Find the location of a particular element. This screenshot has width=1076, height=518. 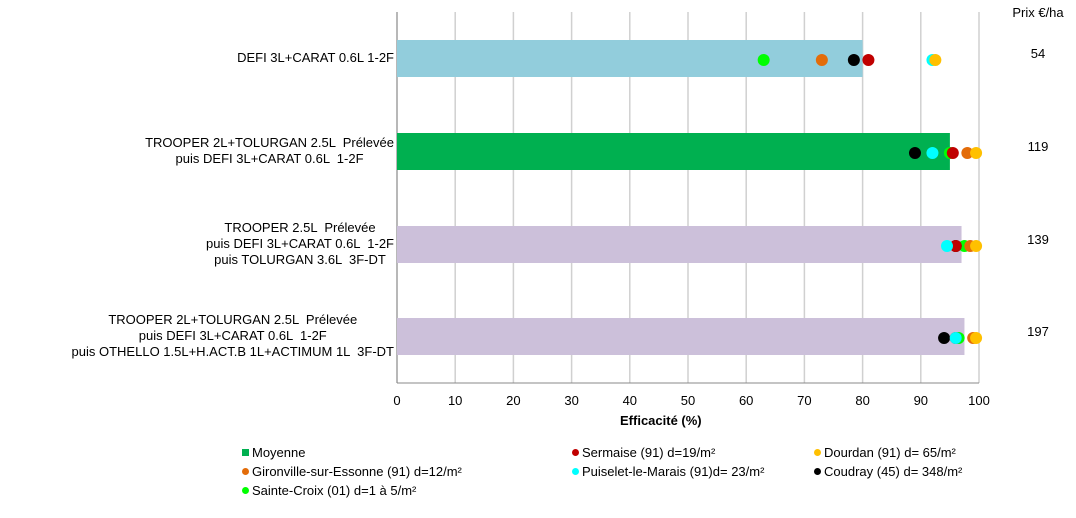

x-tick-label: 80 is located at coordinates (862, 400).